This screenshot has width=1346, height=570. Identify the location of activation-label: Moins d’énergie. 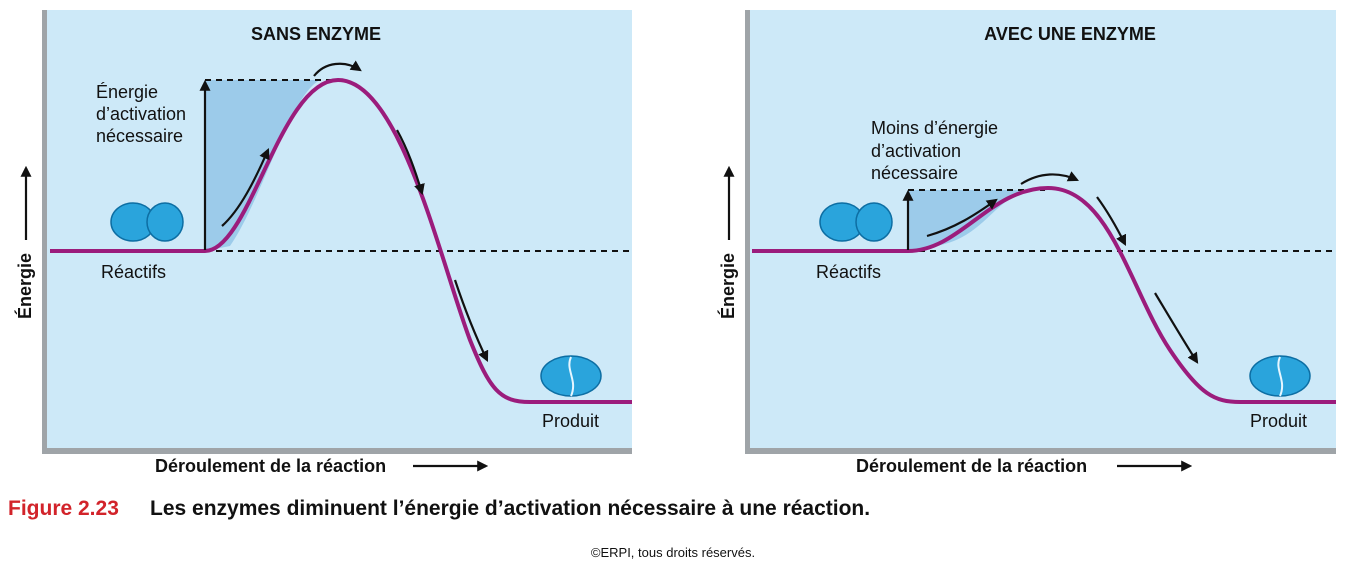
(934, 128).